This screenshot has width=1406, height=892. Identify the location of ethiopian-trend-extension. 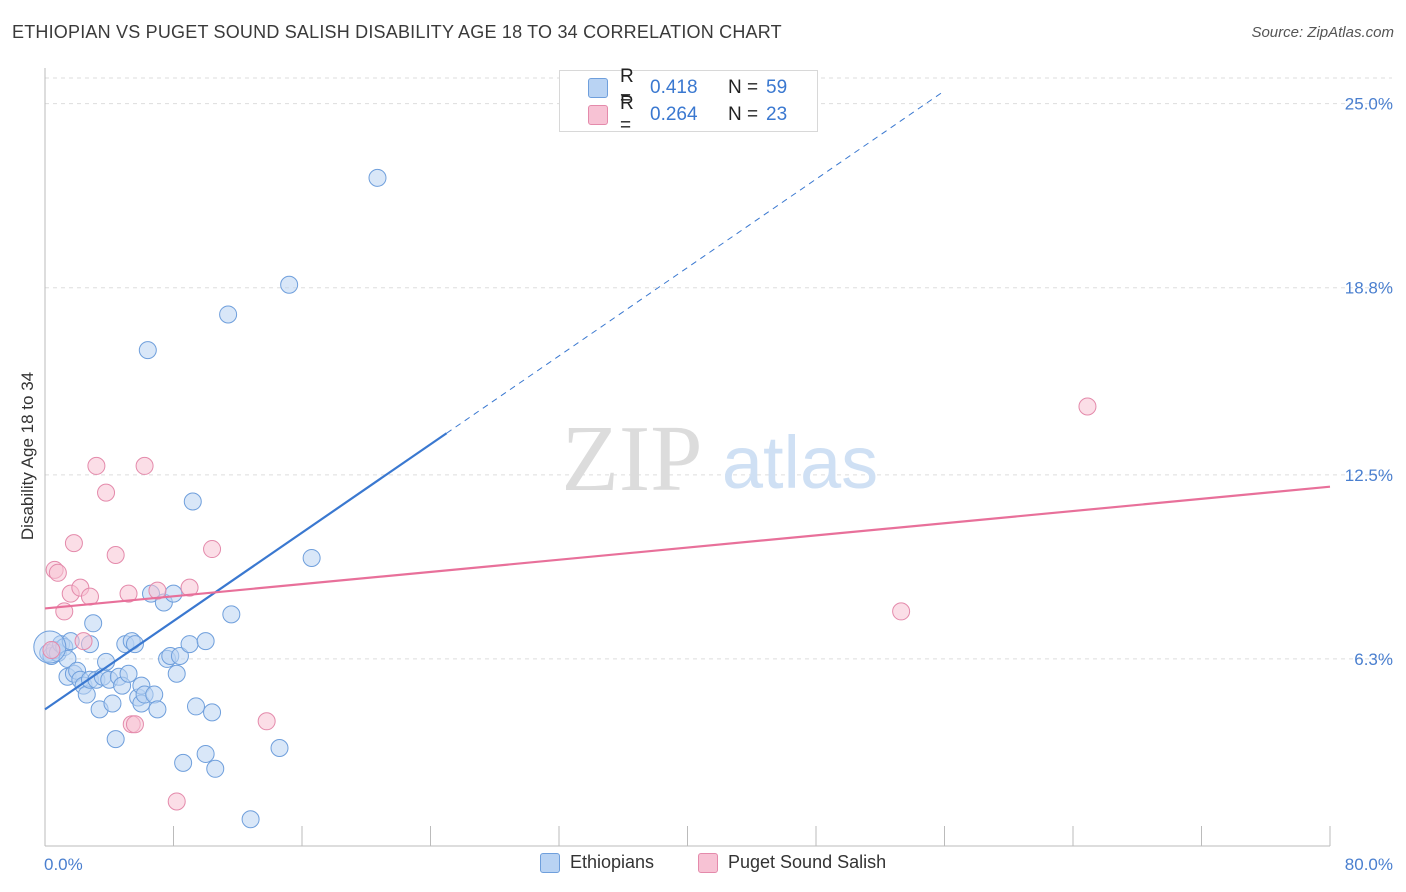
(695, 262).